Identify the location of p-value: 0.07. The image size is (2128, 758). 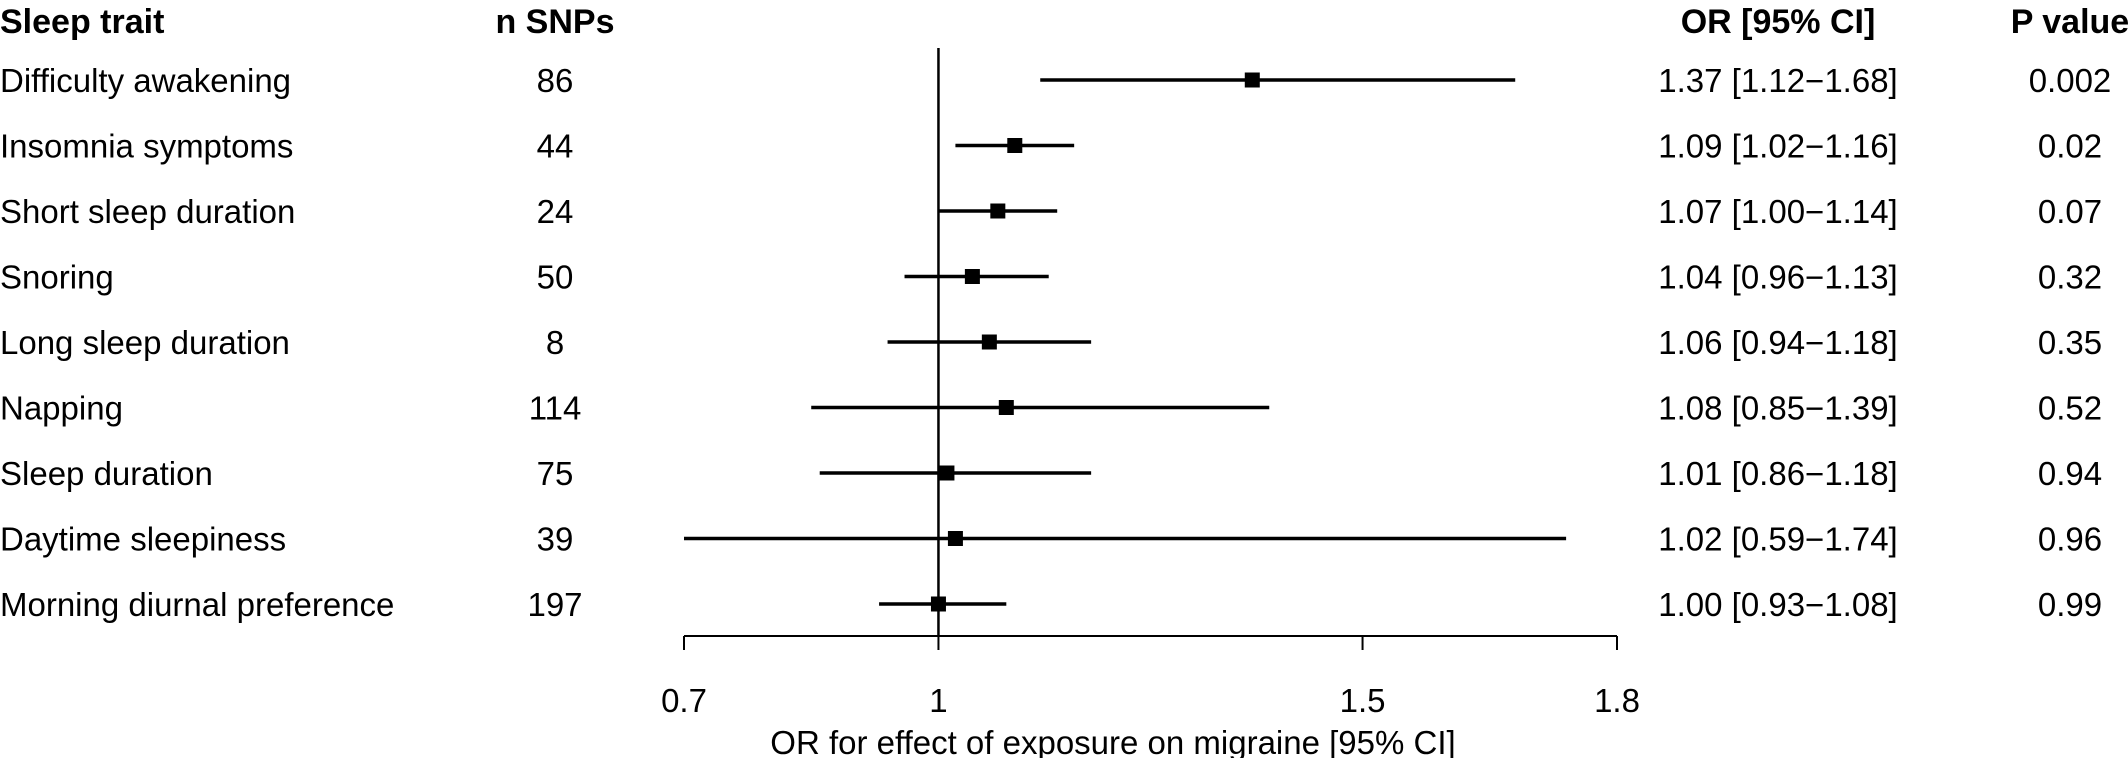
(2070, 211).